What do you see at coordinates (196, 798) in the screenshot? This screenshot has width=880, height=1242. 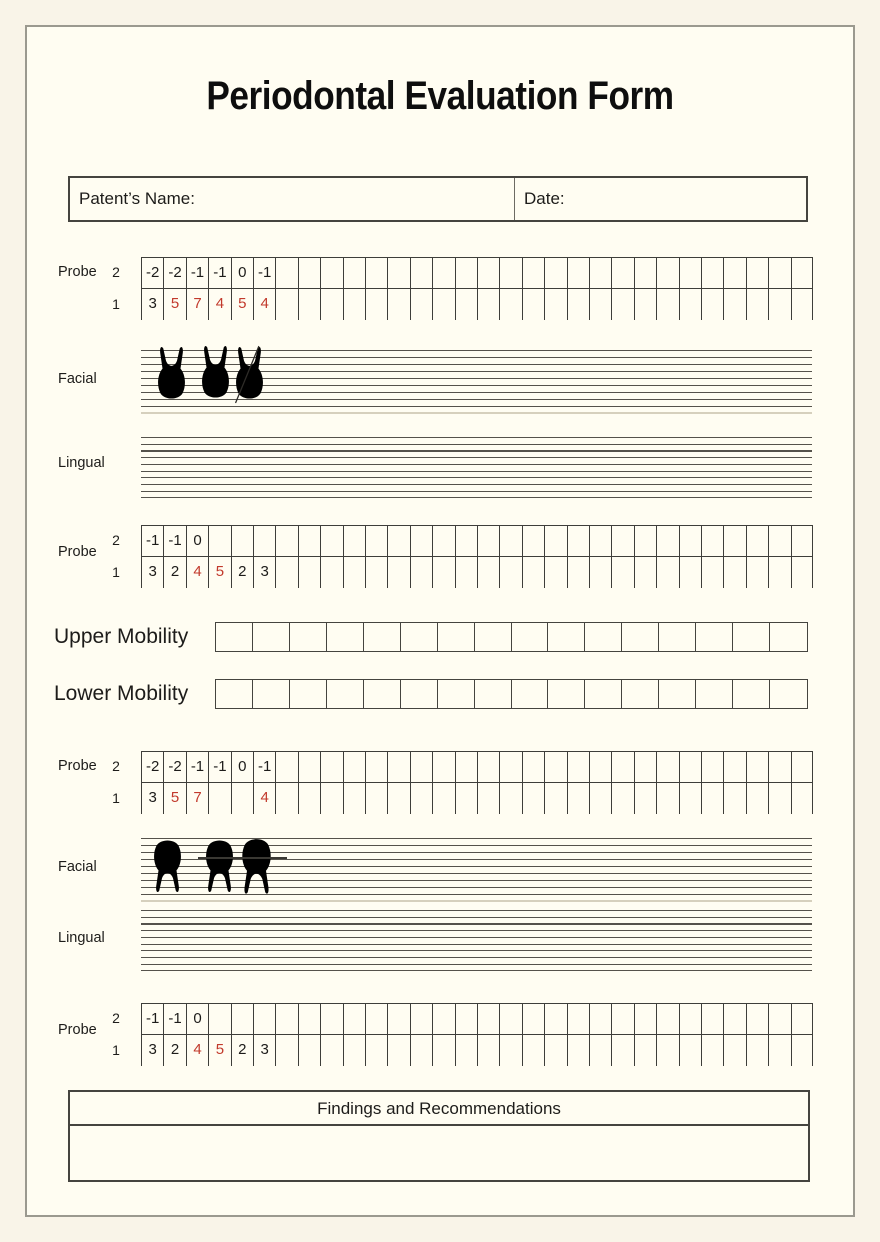 I see `probe-cell: 7` at bounding box center [196, 798].